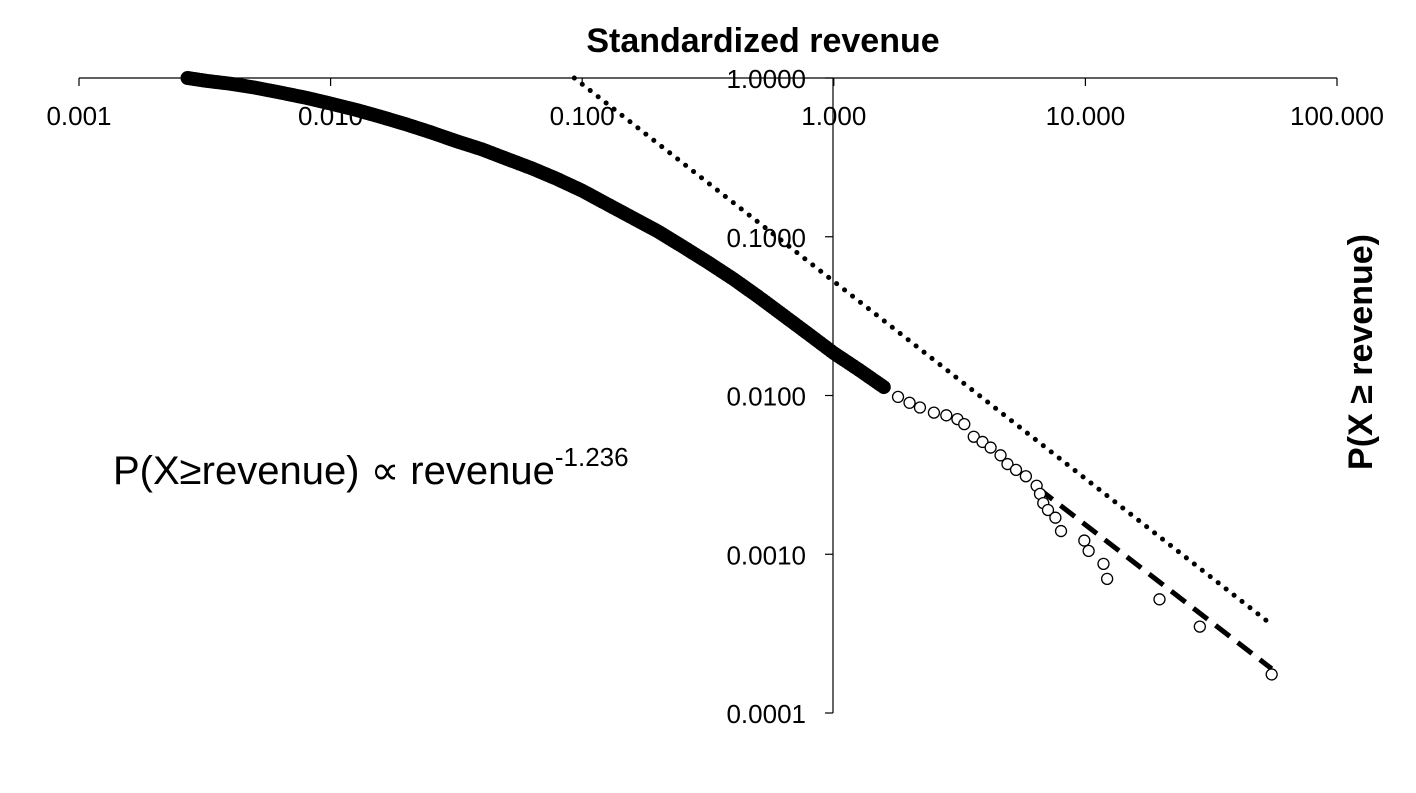 The height and width of the screenshot is (793, 1416). I want to click on x-tick-label: 1.000, so click(833, 116).